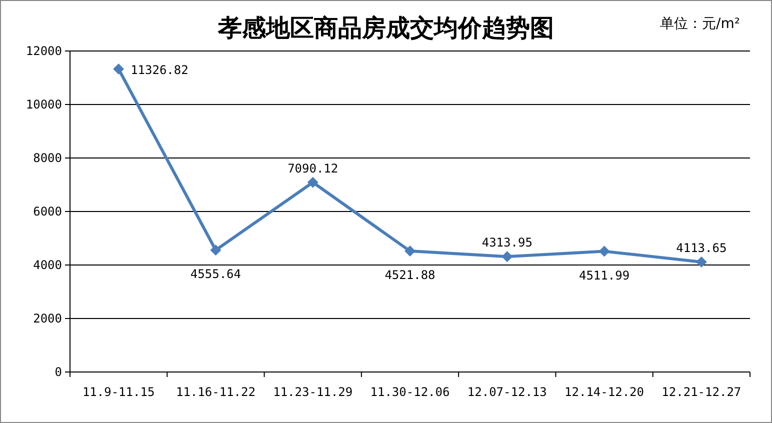 Image resolution: width=772 pixels, height=423 pixels. Describe the element at coordinates (44, 105) in the screenshot. I see `y-tick-label: 10000` at that location.